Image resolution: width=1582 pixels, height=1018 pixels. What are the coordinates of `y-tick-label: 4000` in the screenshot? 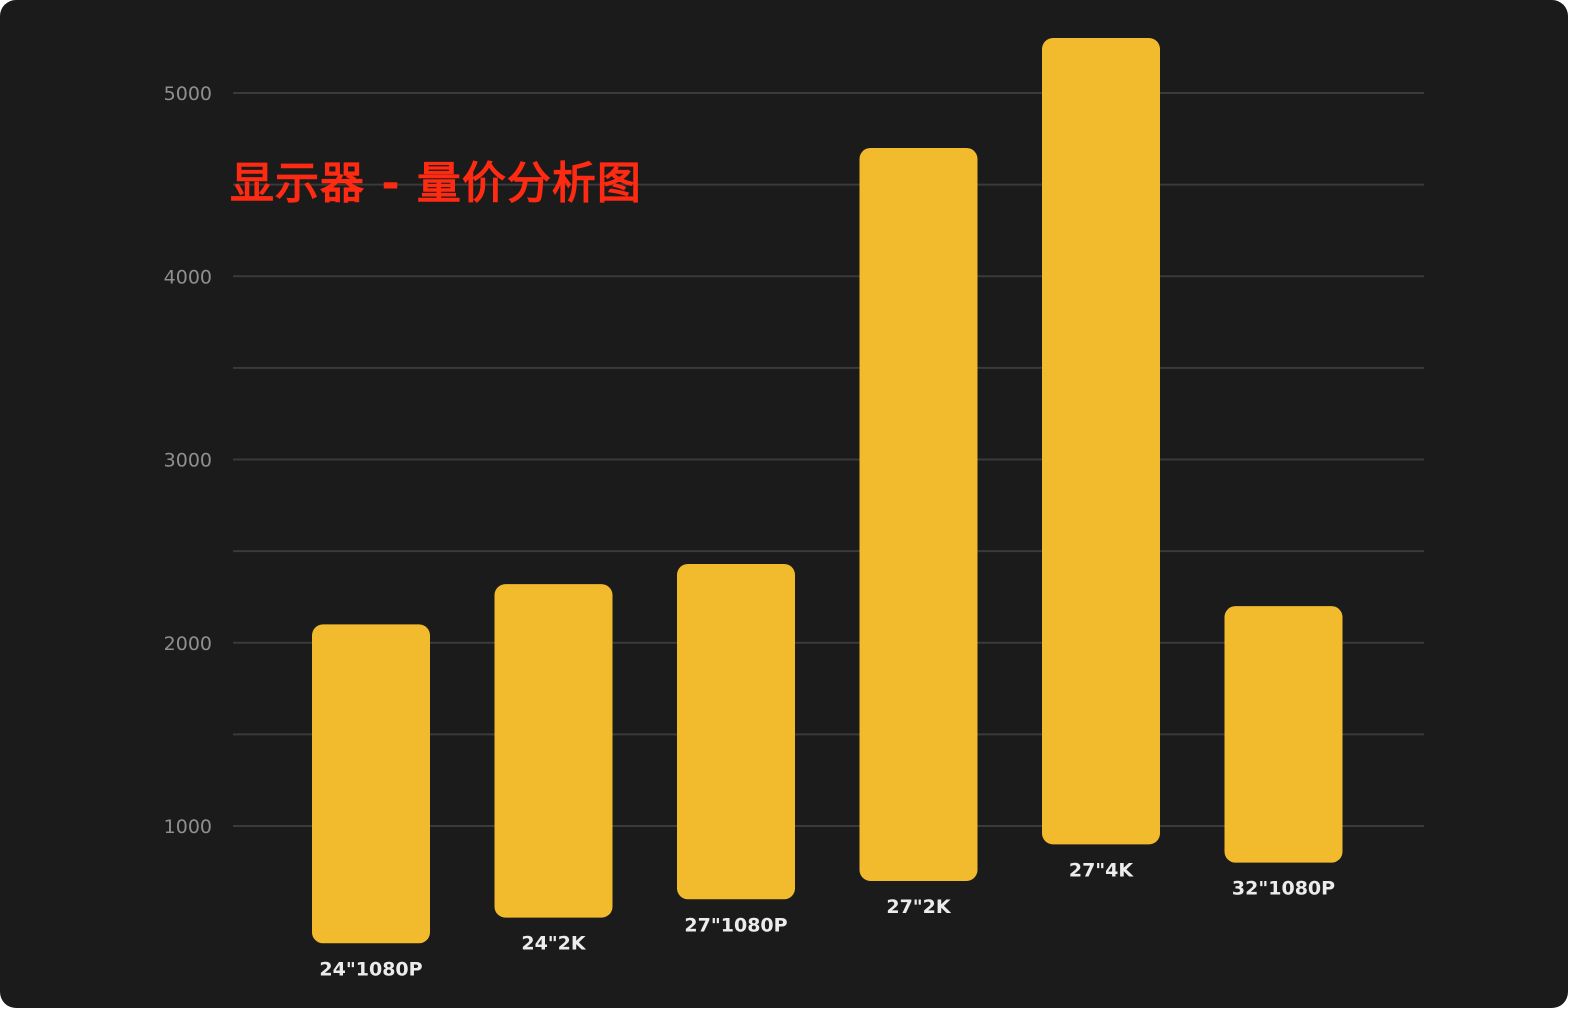 It's located at (188, 277).